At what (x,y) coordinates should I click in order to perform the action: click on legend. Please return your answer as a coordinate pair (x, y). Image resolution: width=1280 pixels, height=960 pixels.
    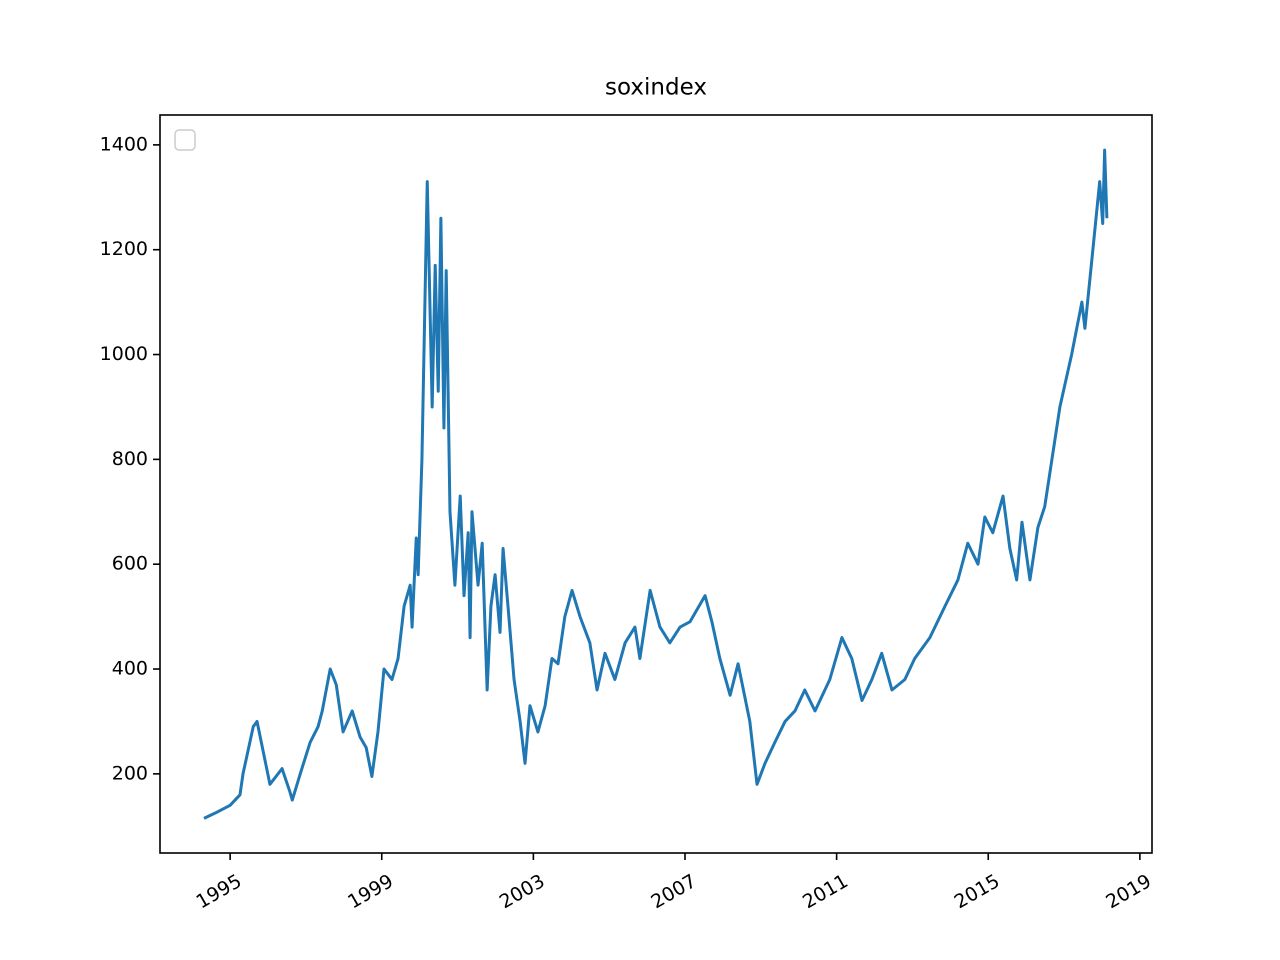
    Looking at the image, I should click on (185, 140).